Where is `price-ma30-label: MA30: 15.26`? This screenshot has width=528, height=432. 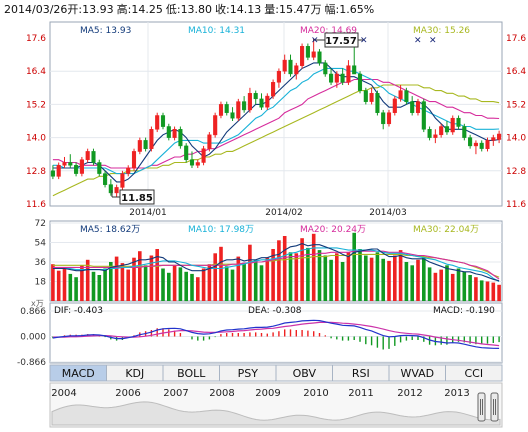
price-ma30-label: MA30: 15.26 is located at coordinates (441, 31).